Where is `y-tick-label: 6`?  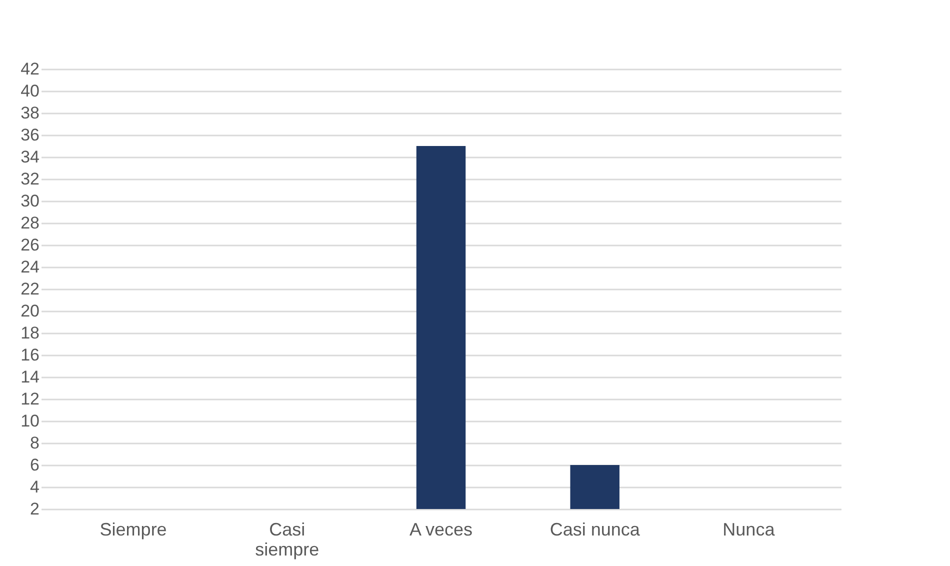
y-tick-label: 6 is located at coordinates (35, 465).